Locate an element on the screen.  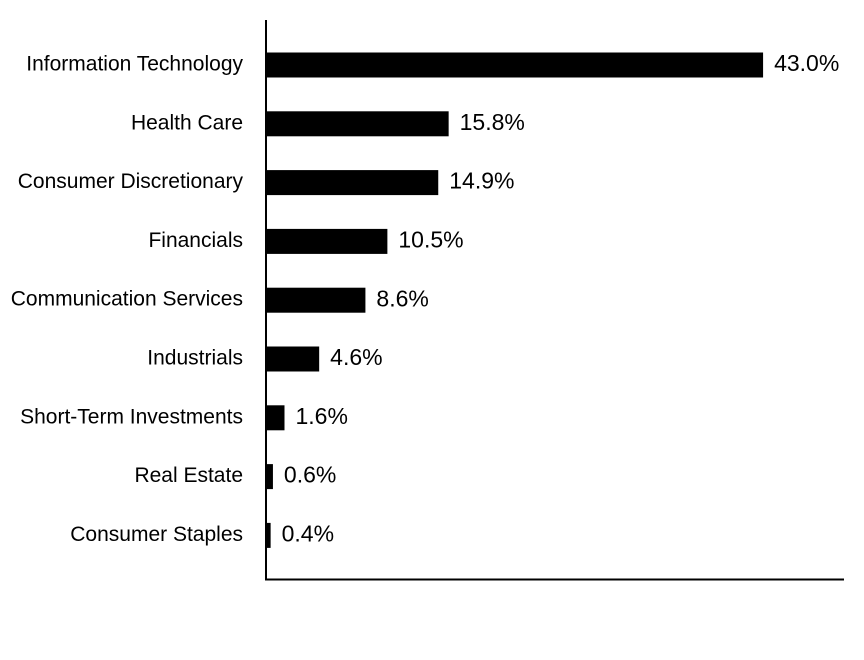
value-label-3: 10.5% is located at coordinates (430, 239).